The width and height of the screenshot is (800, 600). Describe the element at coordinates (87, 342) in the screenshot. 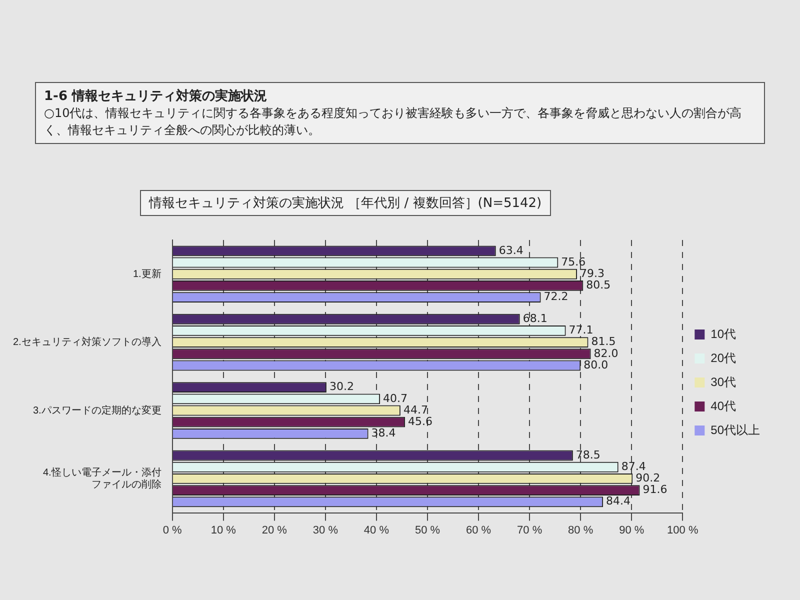

I see `y-tick-label: 2.セキュリティ対策ソフトの導入` at that location.